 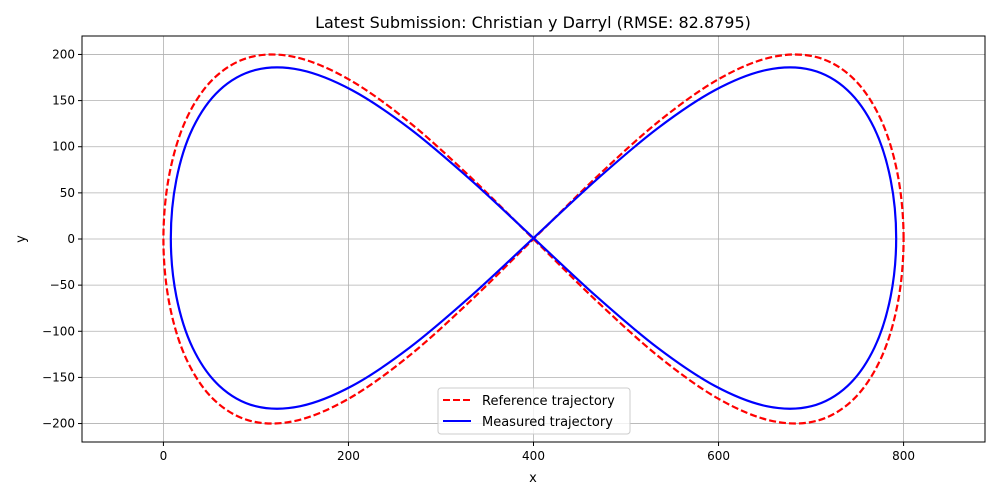 What do you see at coordinates (548, 401) in the screenshot?
I see `legend-label-reference: Reference trajectory` at bounding box center [548, 401].